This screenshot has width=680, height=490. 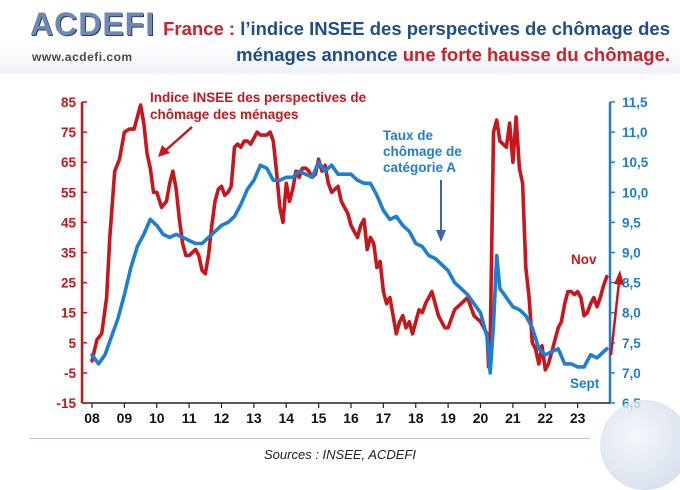 I want to click on right-tick-label: 8,5, so click(x=631, y=283).